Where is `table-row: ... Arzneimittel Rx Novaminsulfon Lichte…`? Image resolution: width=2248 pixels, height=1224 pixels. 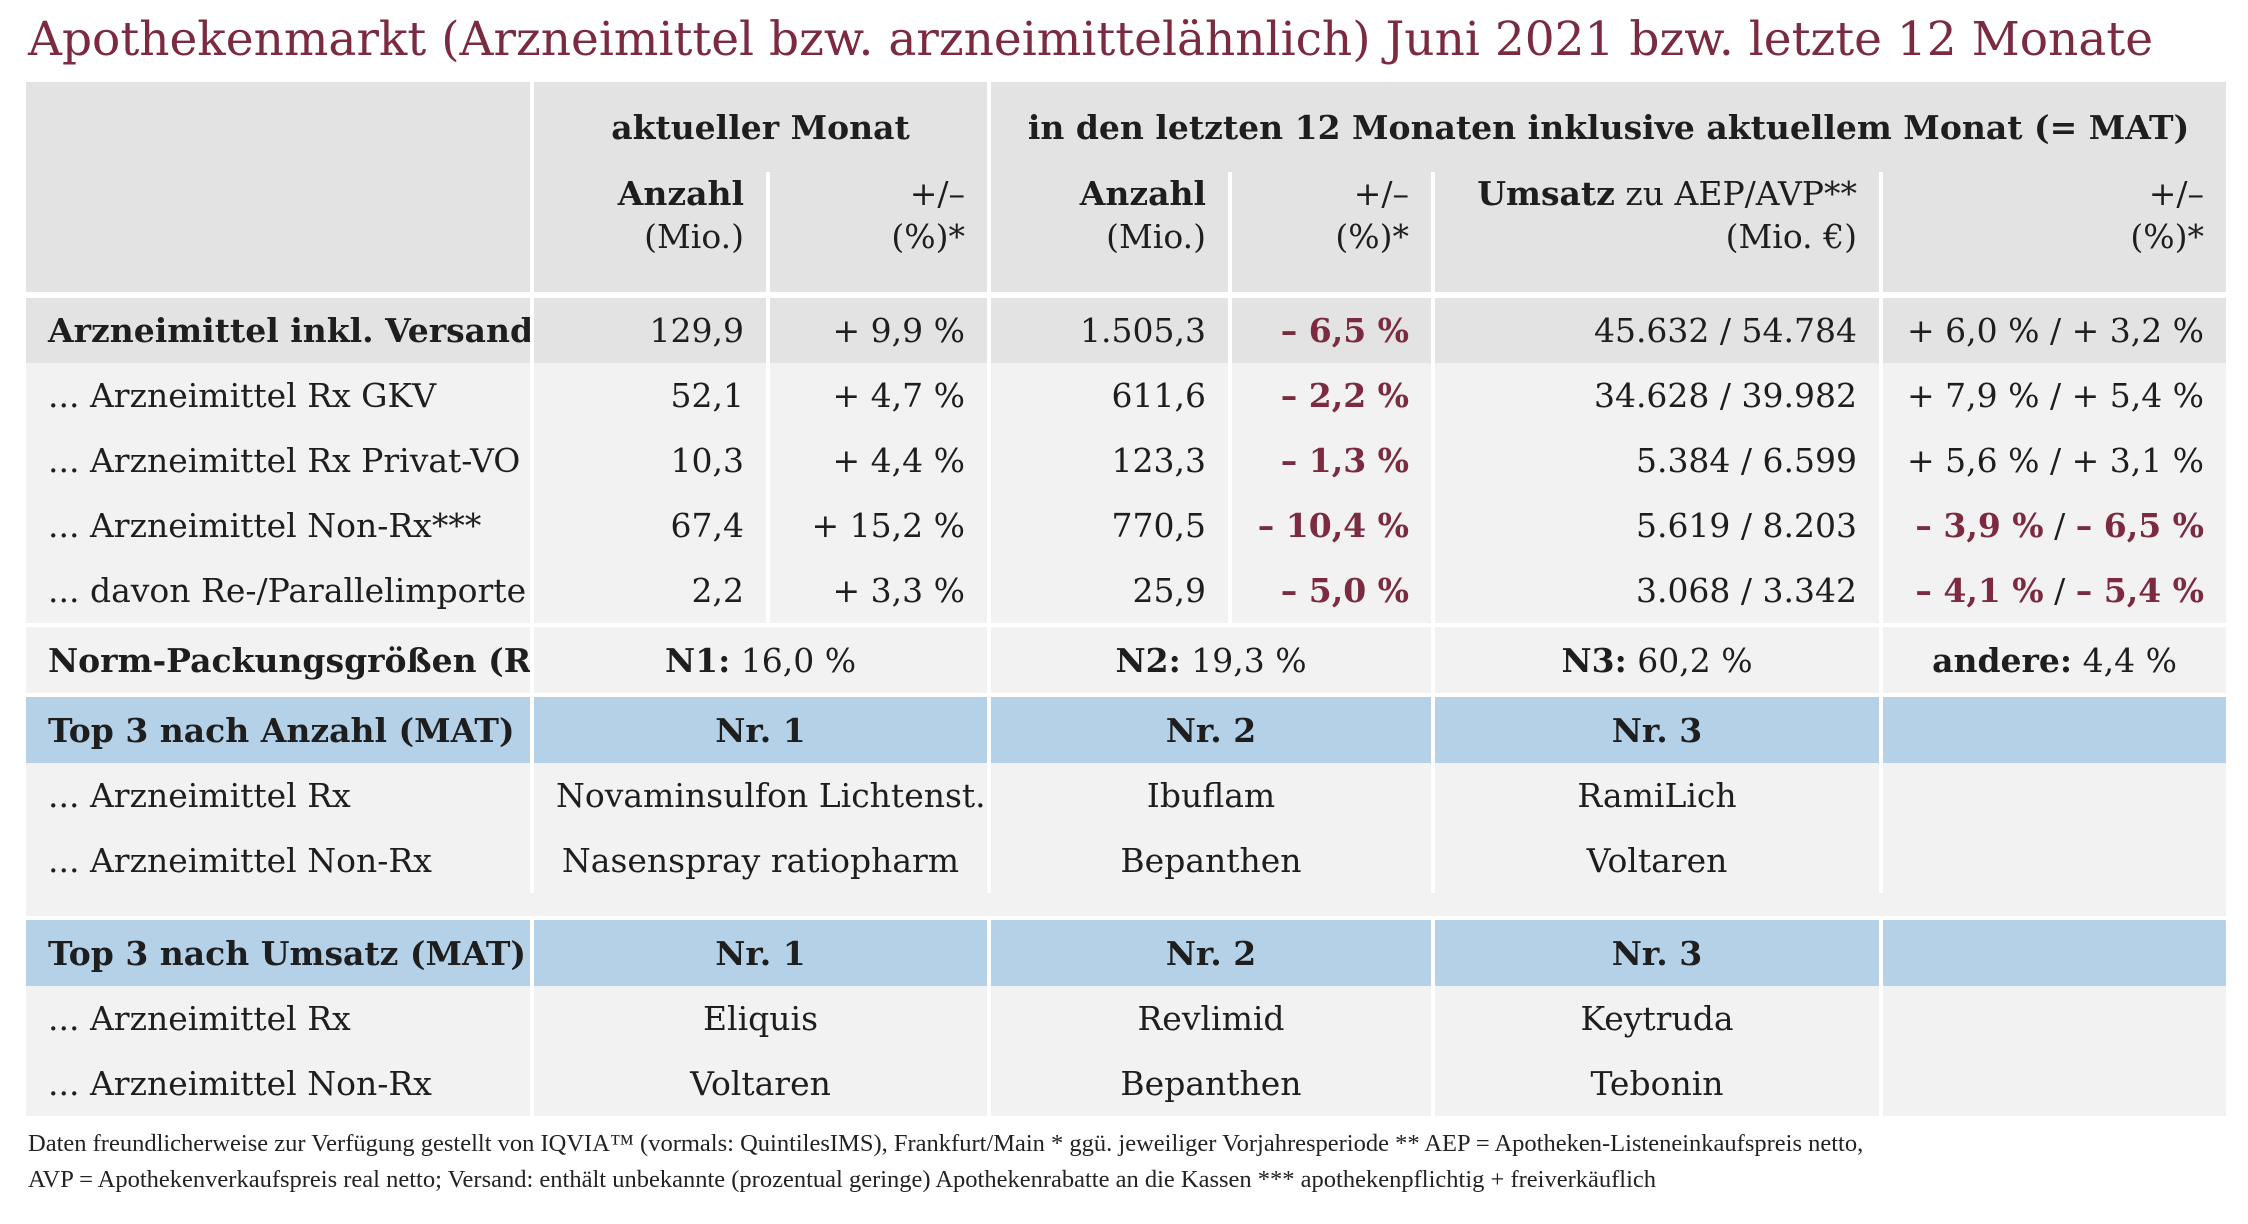
table-row: ... Arzneimittel Rx Novaminsulfon Lichte… is located at coordinates (1126, 795).